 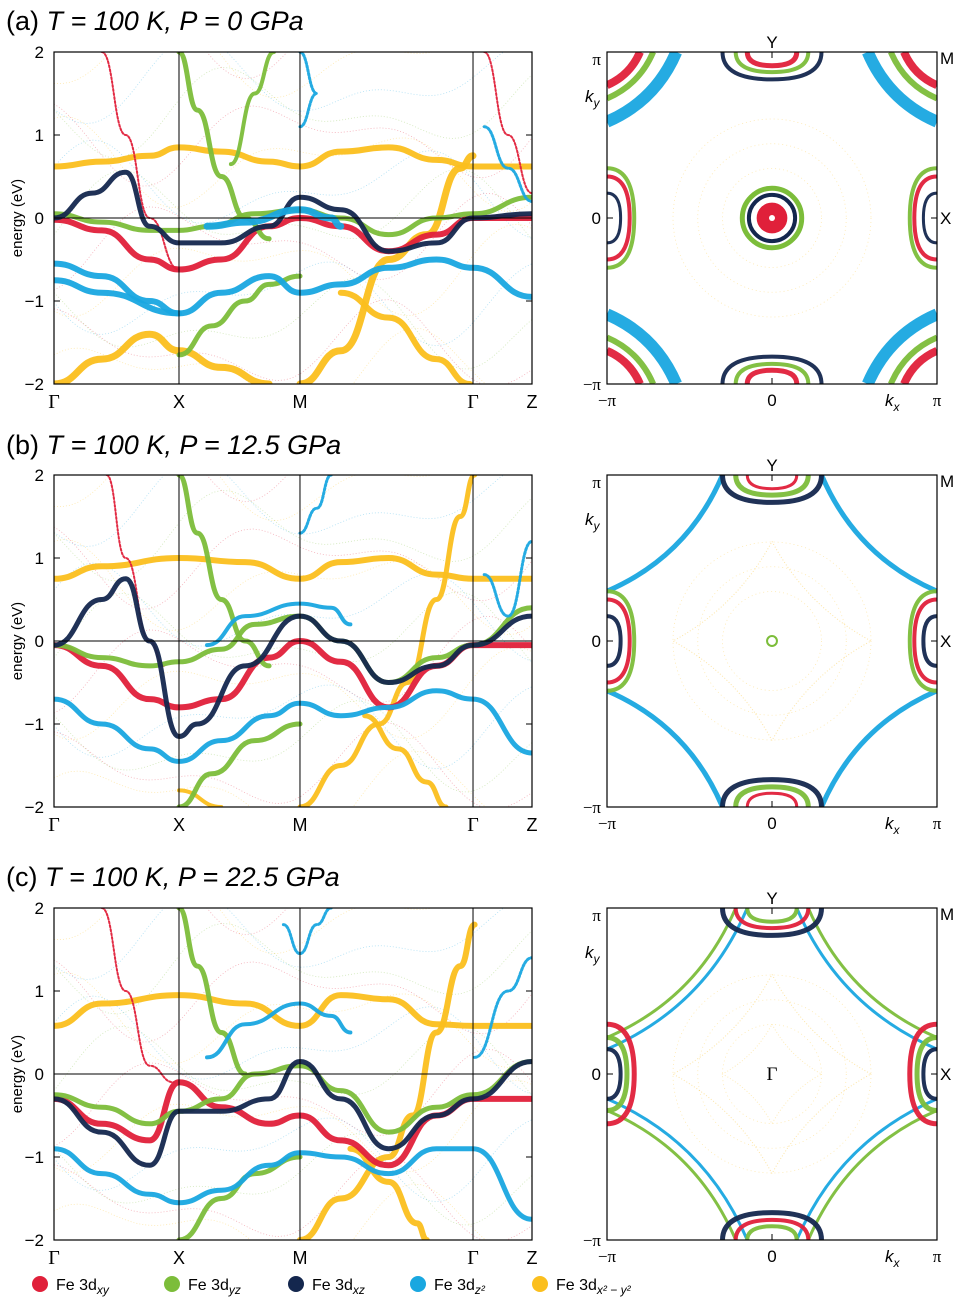 I want to click on legend-item: Fe 3dxz, so click(x=326, y=1286).